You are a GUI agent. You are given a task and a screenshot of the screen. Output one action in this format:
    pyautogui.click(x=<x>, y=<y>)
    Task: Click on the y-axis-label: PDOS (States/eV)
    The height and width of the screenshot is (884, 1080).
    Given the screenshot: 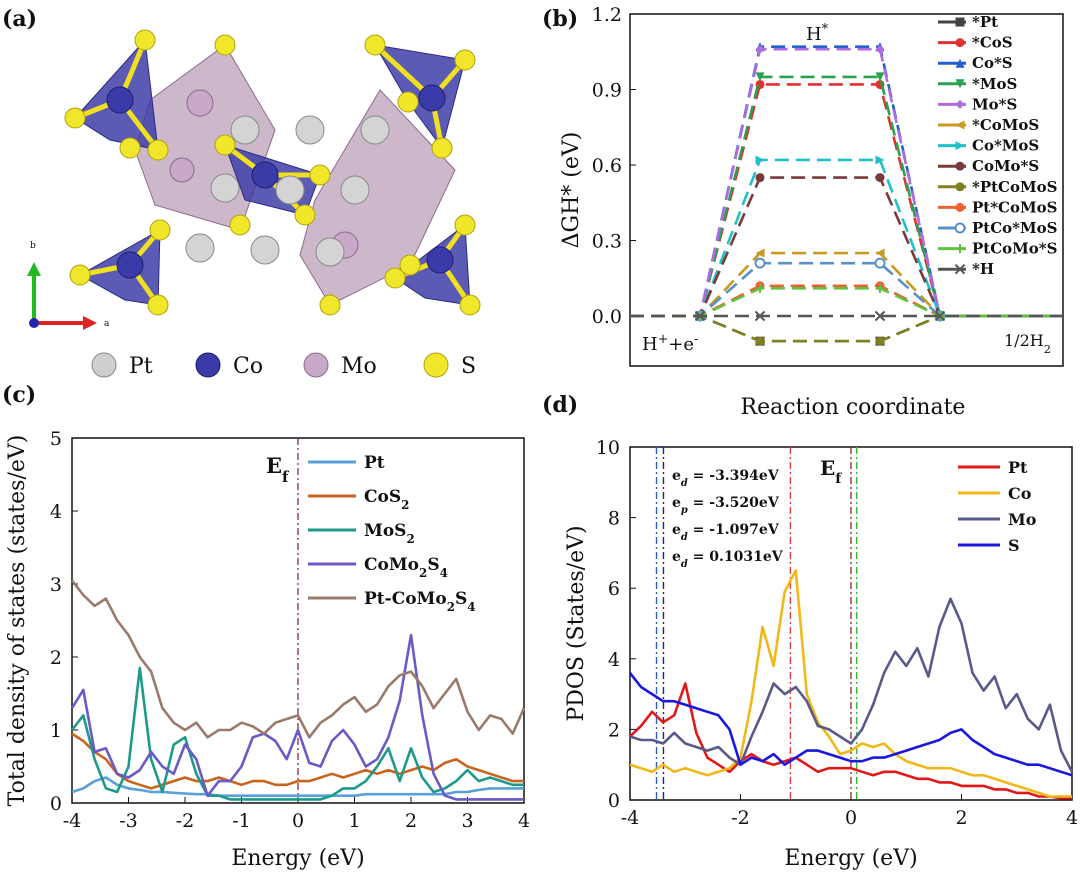 What is the action you would take?
    pyautogui.click(x=576, y=623)
    